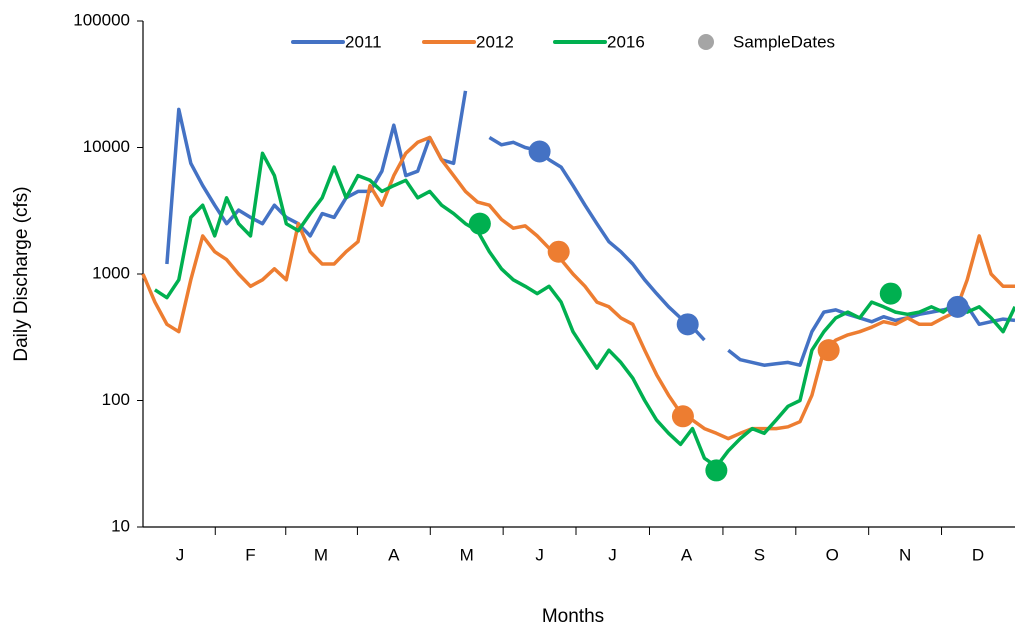 The image size is (1015, 631). I want to click on x-tick-label: F, so click(250, 554).